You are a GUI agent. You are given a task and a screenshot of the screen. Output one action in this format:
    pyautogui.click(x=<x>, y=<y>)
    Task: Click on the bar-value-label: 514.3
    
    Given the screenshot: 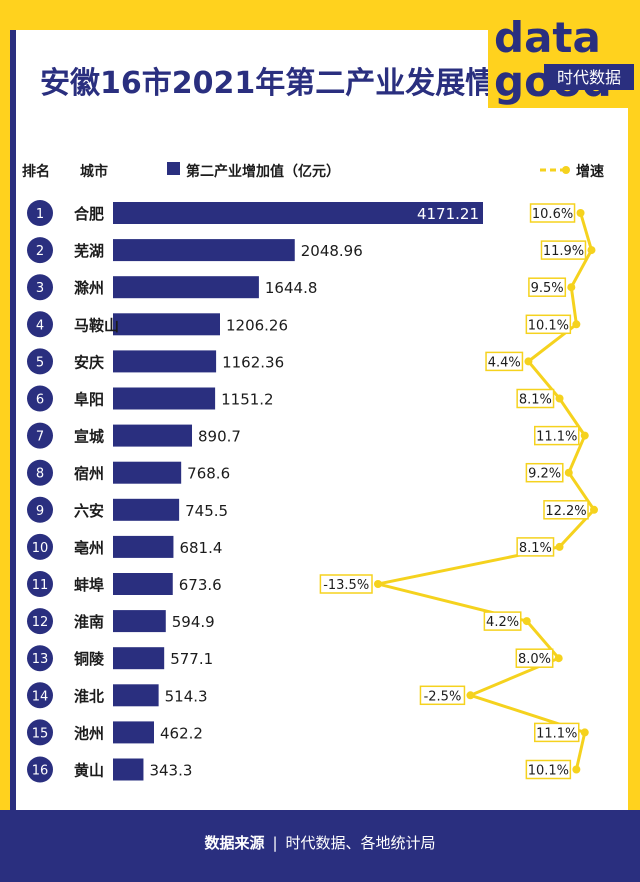 What is the action you would take?
    pyautogui.click(x=186, y=696)
    